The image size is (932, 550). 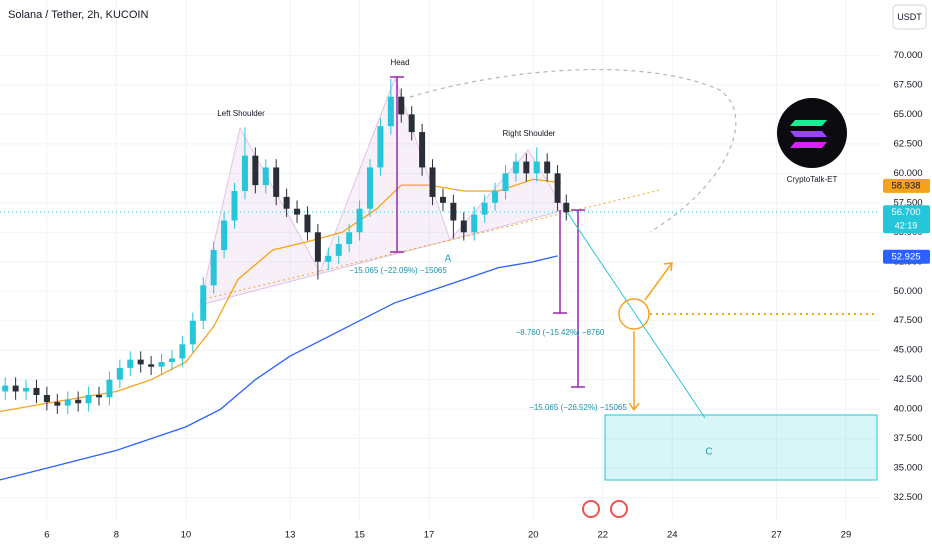 I want to click on measure-label: −8.760 (−15.42%) −8760, so click(x=560, y=332).